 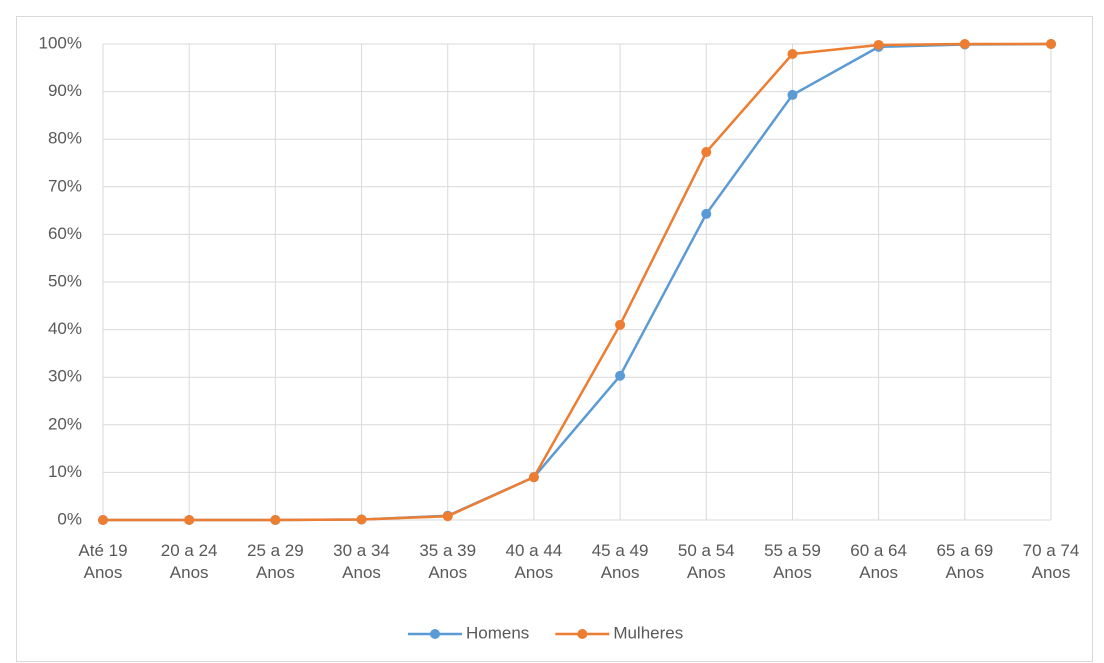 I want to click on y-tick-label: 0%, so click(x=69, y=518).